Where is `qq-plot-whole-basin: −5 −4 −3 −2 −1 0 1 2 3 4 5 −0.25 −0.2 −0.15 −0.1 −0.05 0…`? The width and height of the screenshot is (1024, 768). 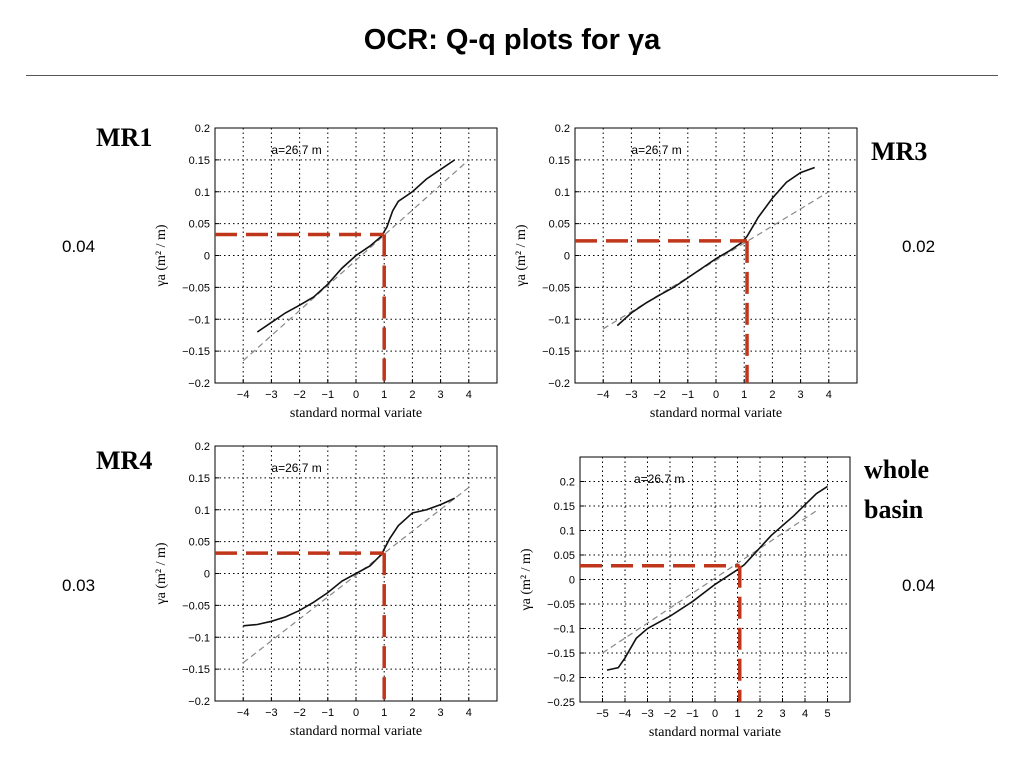
qq-plot-whole-basin: −5 −4 −3 −2 −1 0 1 2 3 4 5 −0.25 −0.2 −0.15 −0.1 −0.05 0… is located at coordinates (685, 598).